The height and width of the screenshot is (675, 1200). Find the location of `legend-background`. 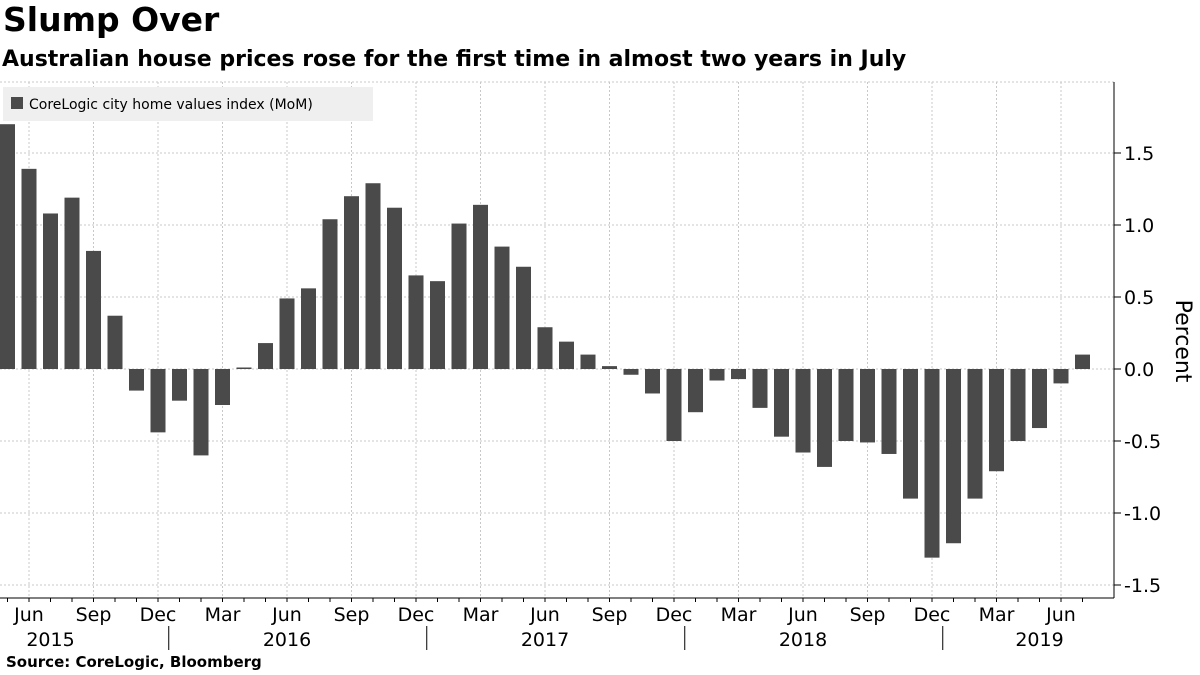

legend-background is located at coordinates (188, 104).